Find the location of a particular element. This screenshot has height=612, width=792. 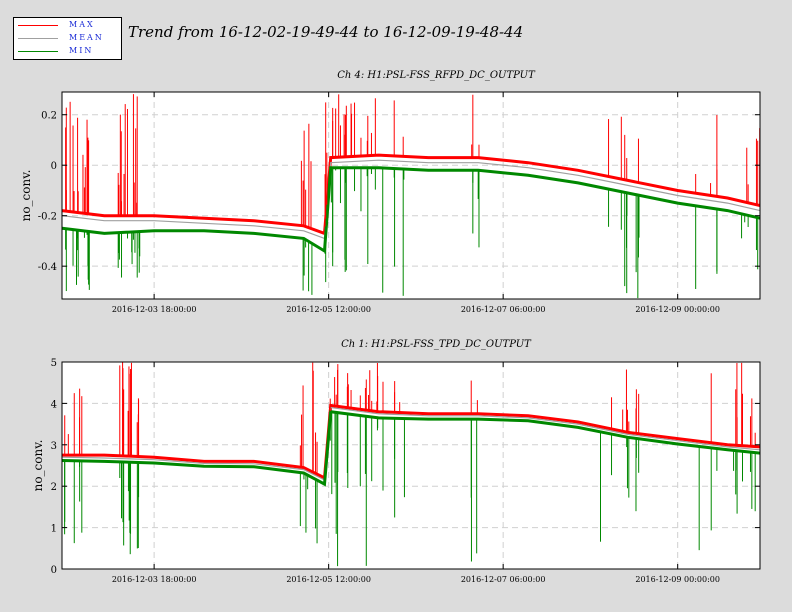

y-tick-label: -0.4 is located at coordinates (47, 267).